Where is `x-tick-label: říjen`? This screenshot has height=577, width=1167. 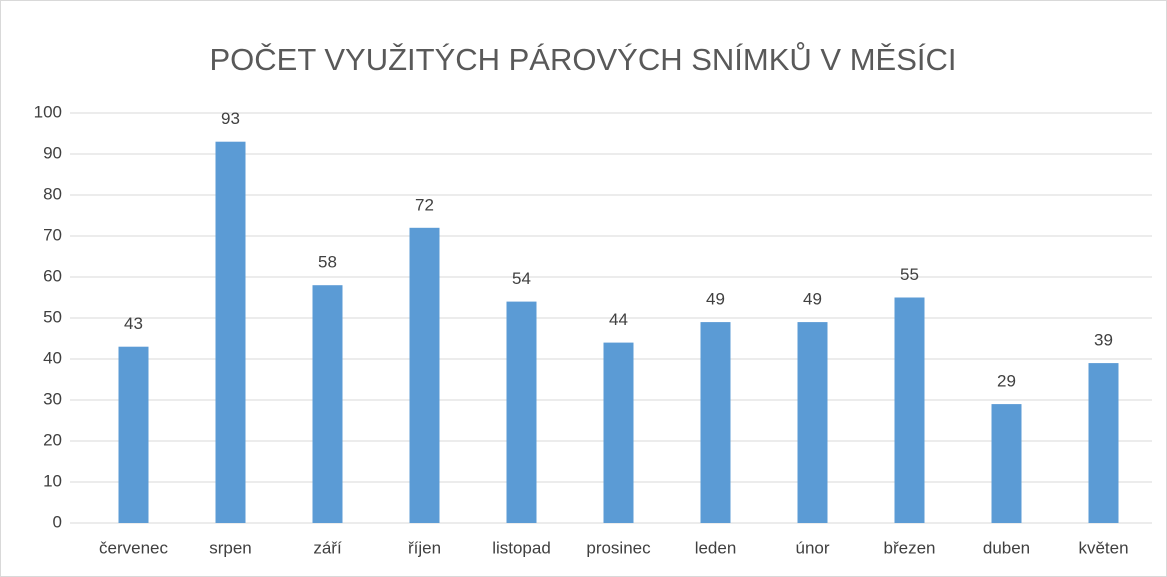 x-tick-label: říjen is located at coordinates (424, 547).